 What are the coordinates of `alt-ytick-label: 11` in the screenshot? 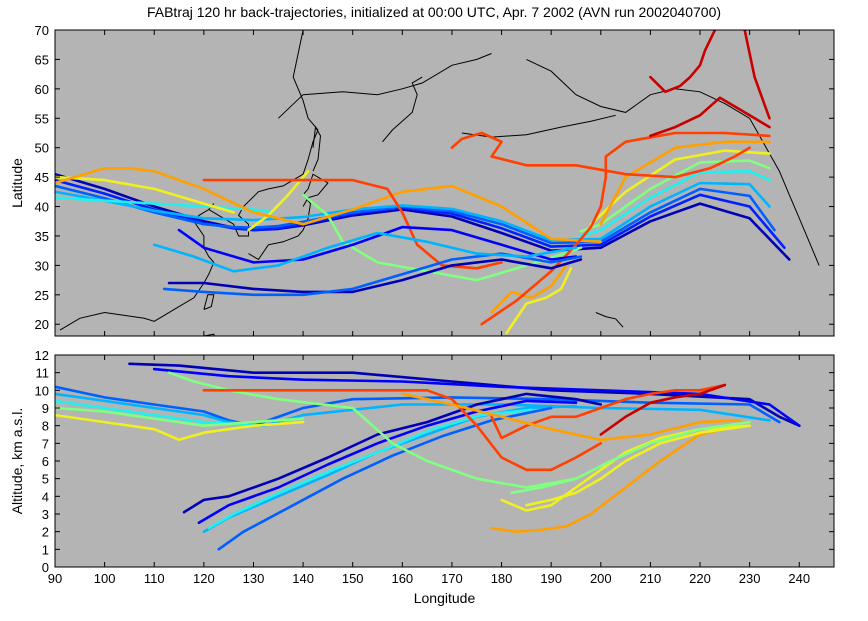 It's located at (43, 373).